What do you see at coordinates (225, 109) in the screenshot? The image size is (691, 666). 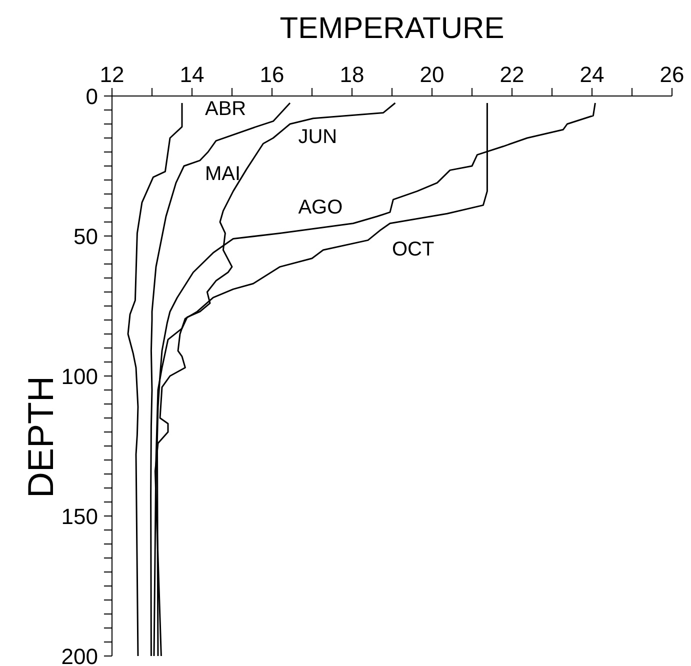 I see `series-label: ABR` at bounding box center [225, 109].